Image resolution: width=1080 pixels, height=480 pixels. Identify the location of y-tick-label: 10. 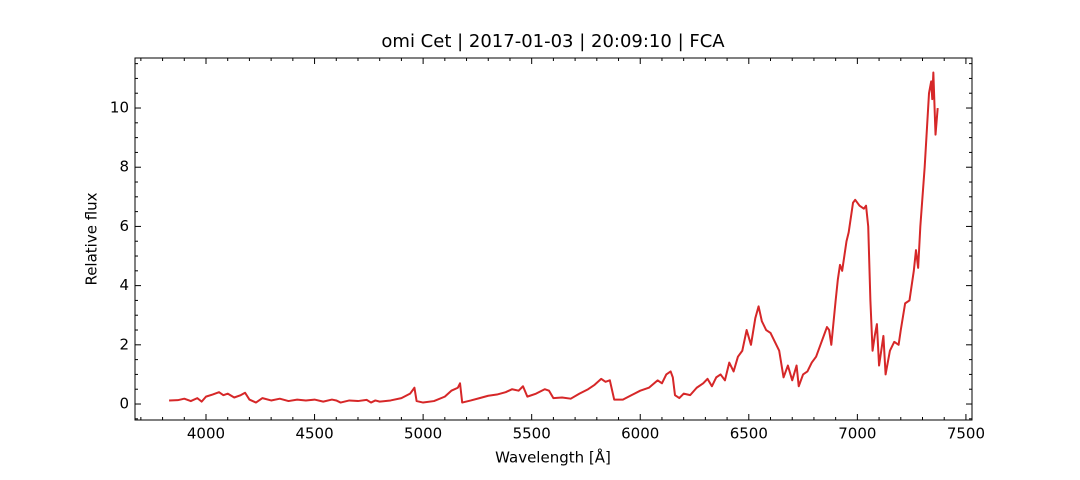
(119, 108).